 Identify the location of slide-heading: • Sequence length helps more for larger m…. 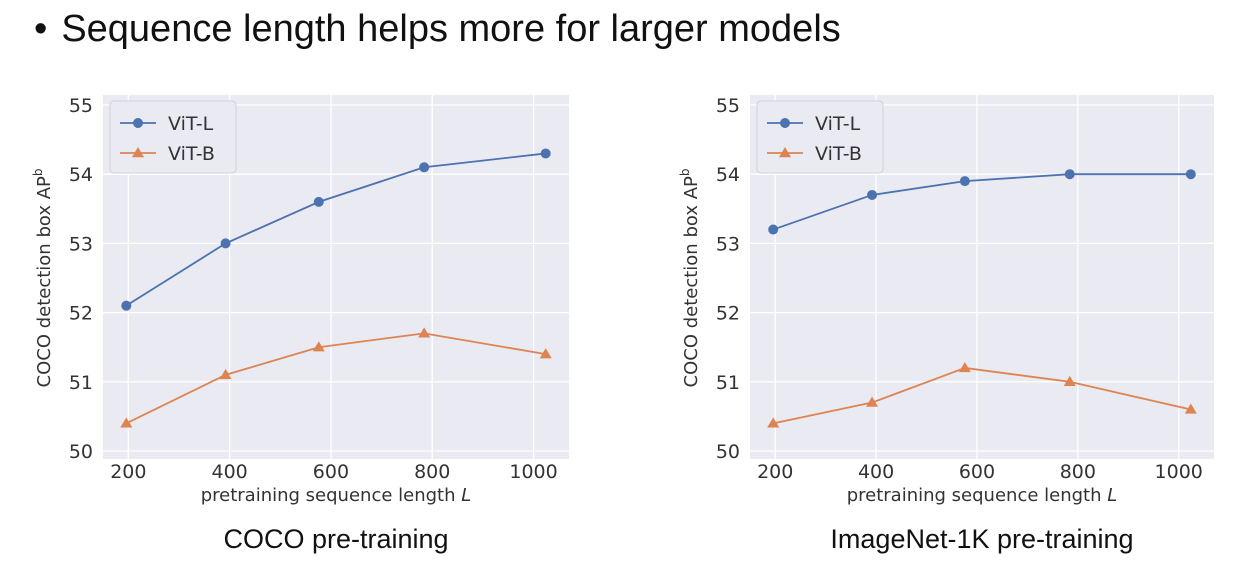
(437, 29).